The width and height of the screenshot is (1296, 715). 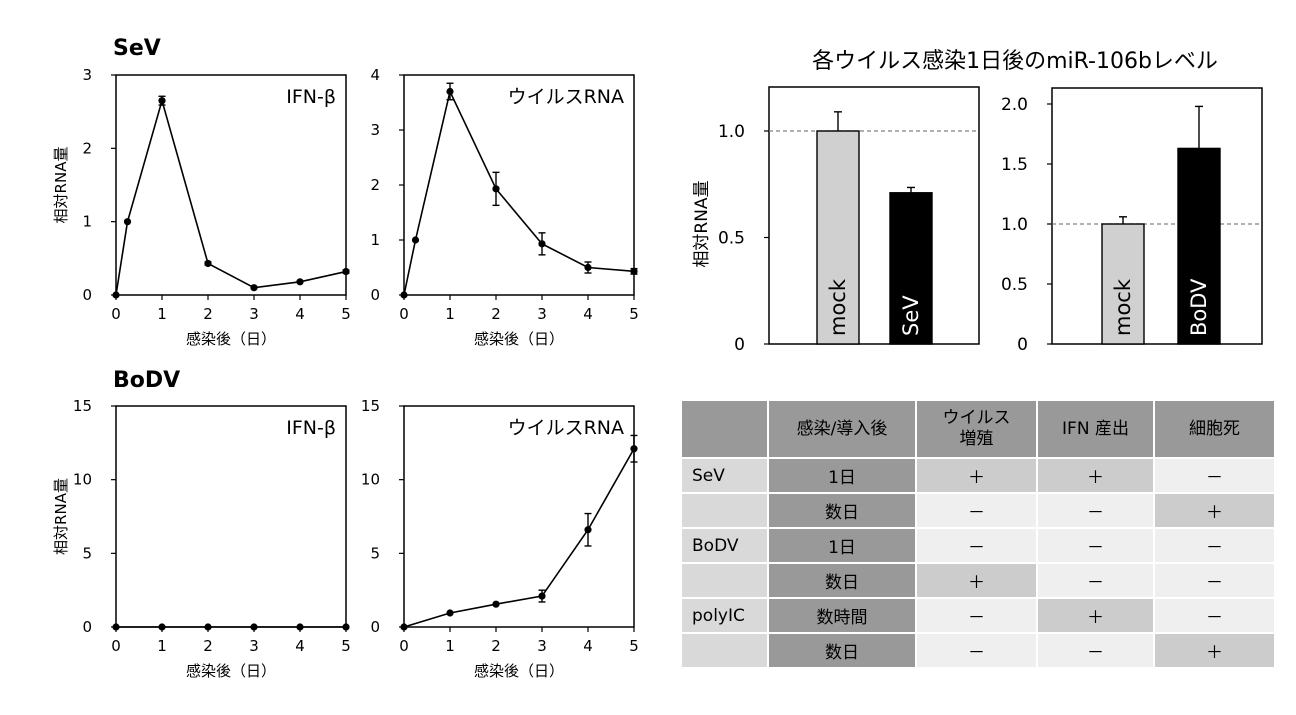 I want to click on bodv-virus-chart: 0 1 2 3 4 5 0 5 10 15 ウイルスRNA 感染後（日）, so click(x=500, y=538).